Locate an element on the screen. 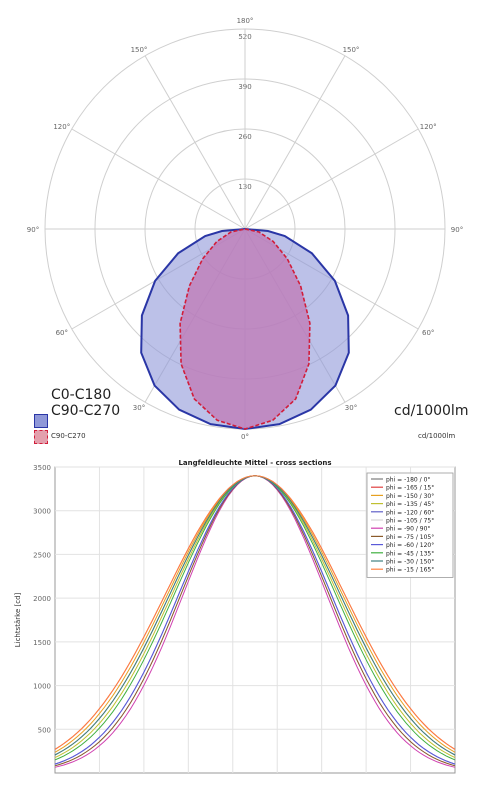 This screenshot has width=480, height=785. c90-c270-lobe is located at coordinates (245, 329).